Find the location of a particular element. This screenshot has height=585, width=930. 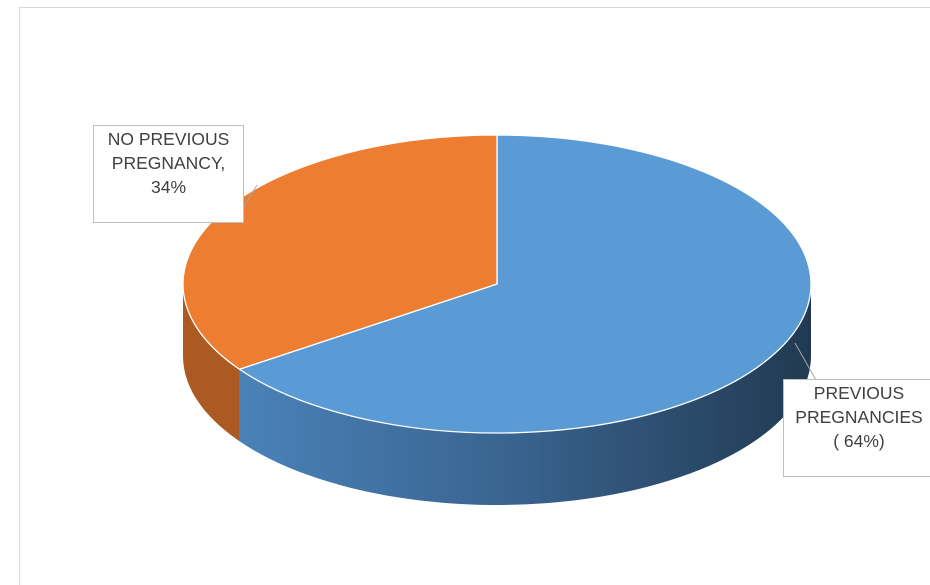

data-label-no-previous-pregnancy: NO PREVIOUS PREGNANCY, 34% is located at coordinates (168, 174).